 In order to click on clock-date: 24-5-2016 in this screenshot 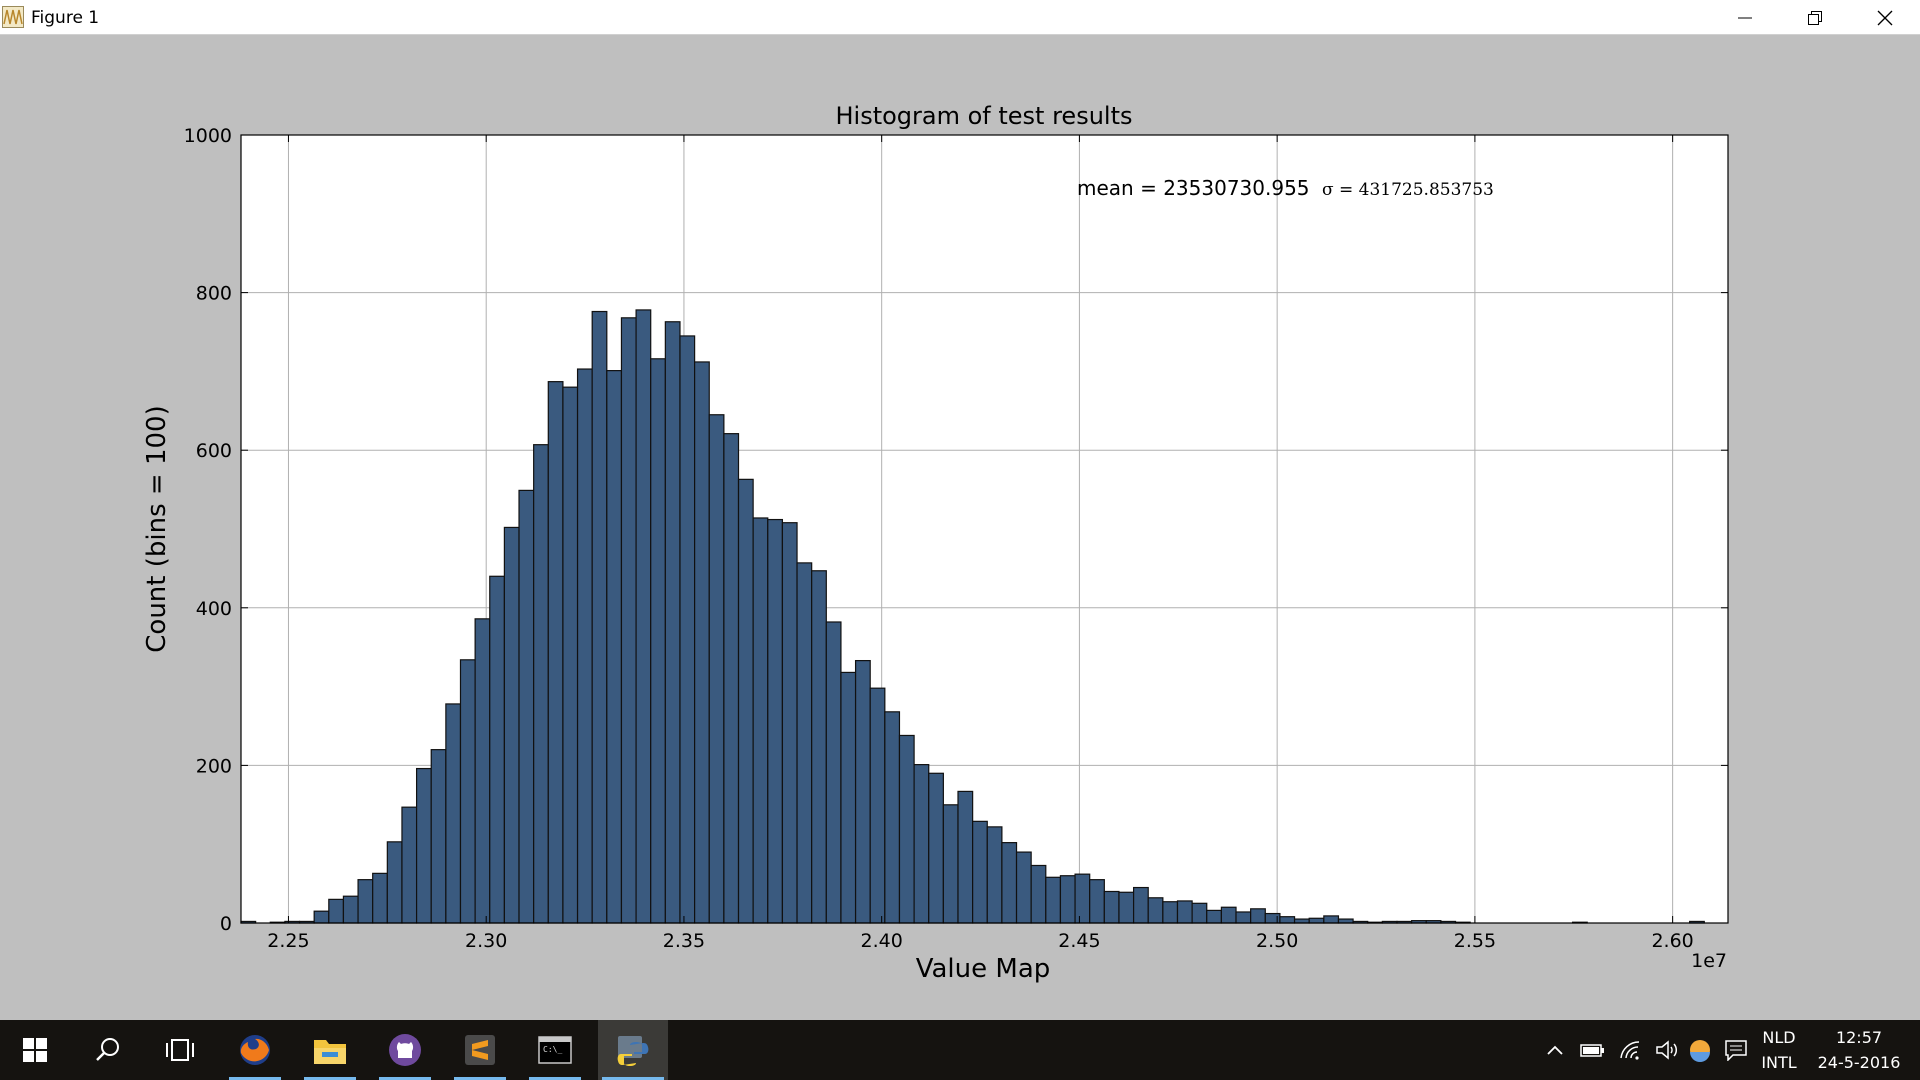, I will do `click(1859, 1062)`.